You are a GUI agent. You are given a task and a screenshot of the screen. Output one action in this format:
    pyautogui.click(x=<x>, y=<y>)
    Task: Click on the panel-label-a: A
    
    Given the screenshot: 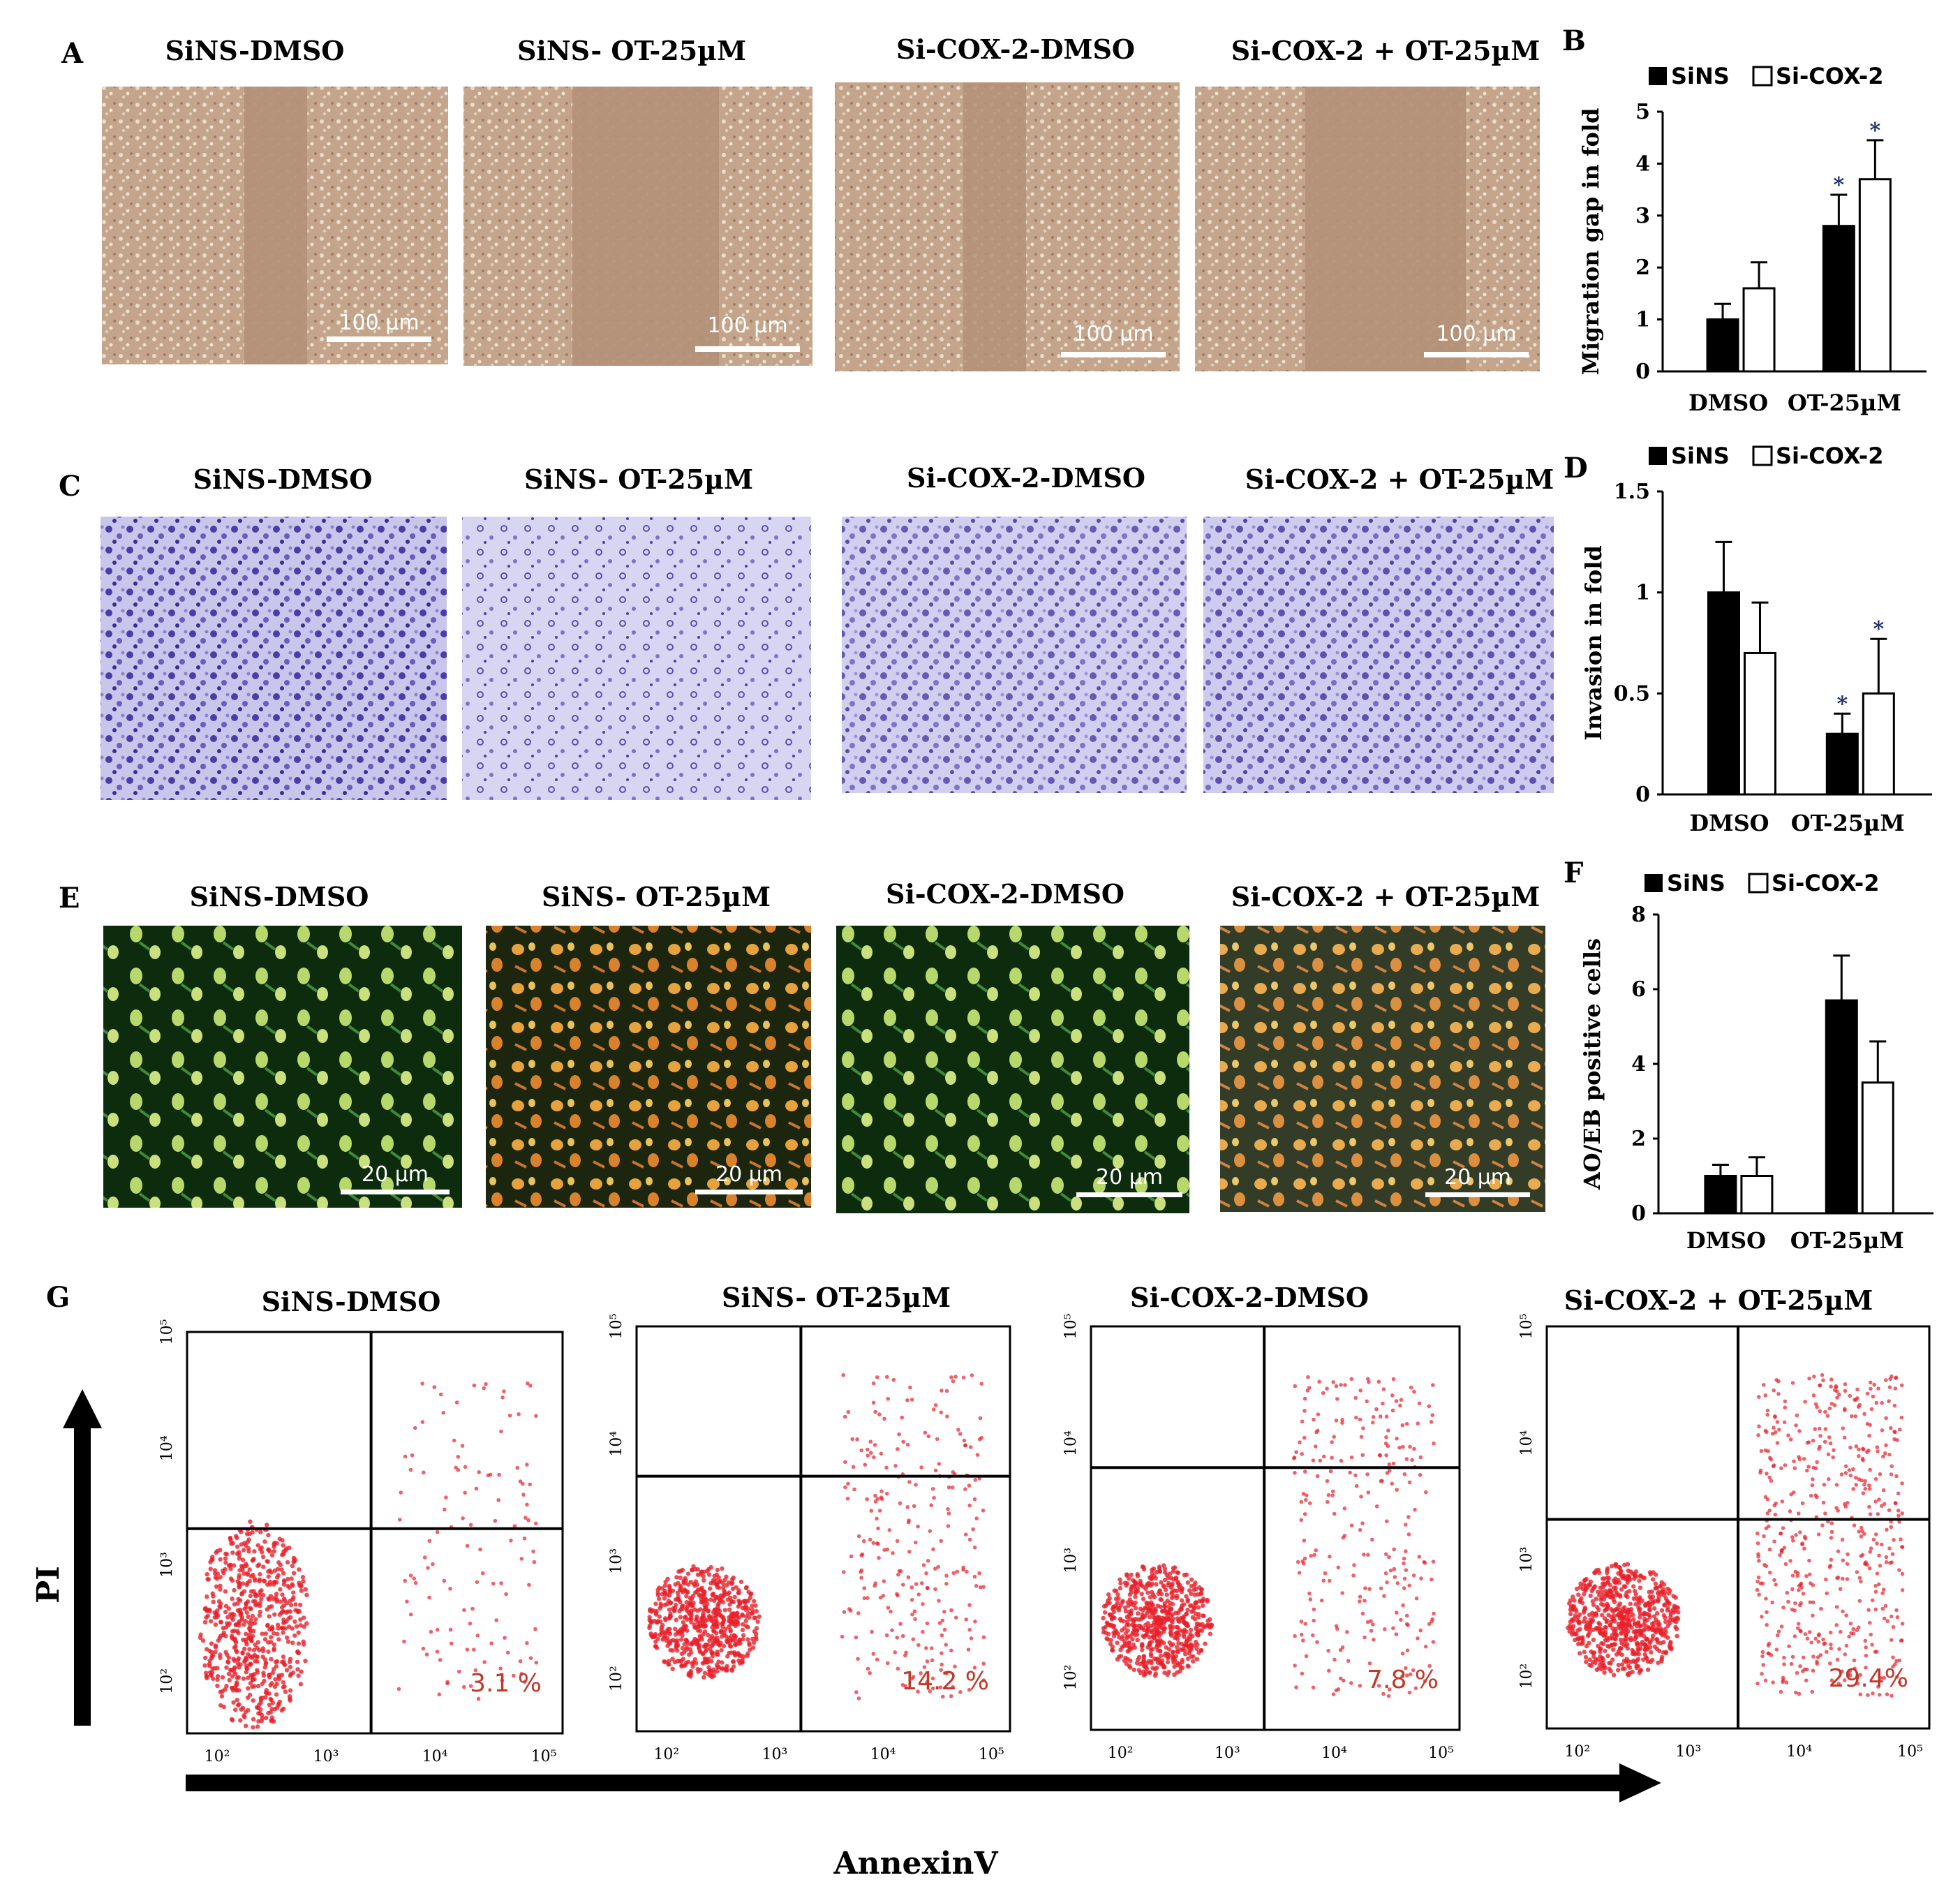 What is the action you would take?
    pyautogui.click(x=72, y=53)
    